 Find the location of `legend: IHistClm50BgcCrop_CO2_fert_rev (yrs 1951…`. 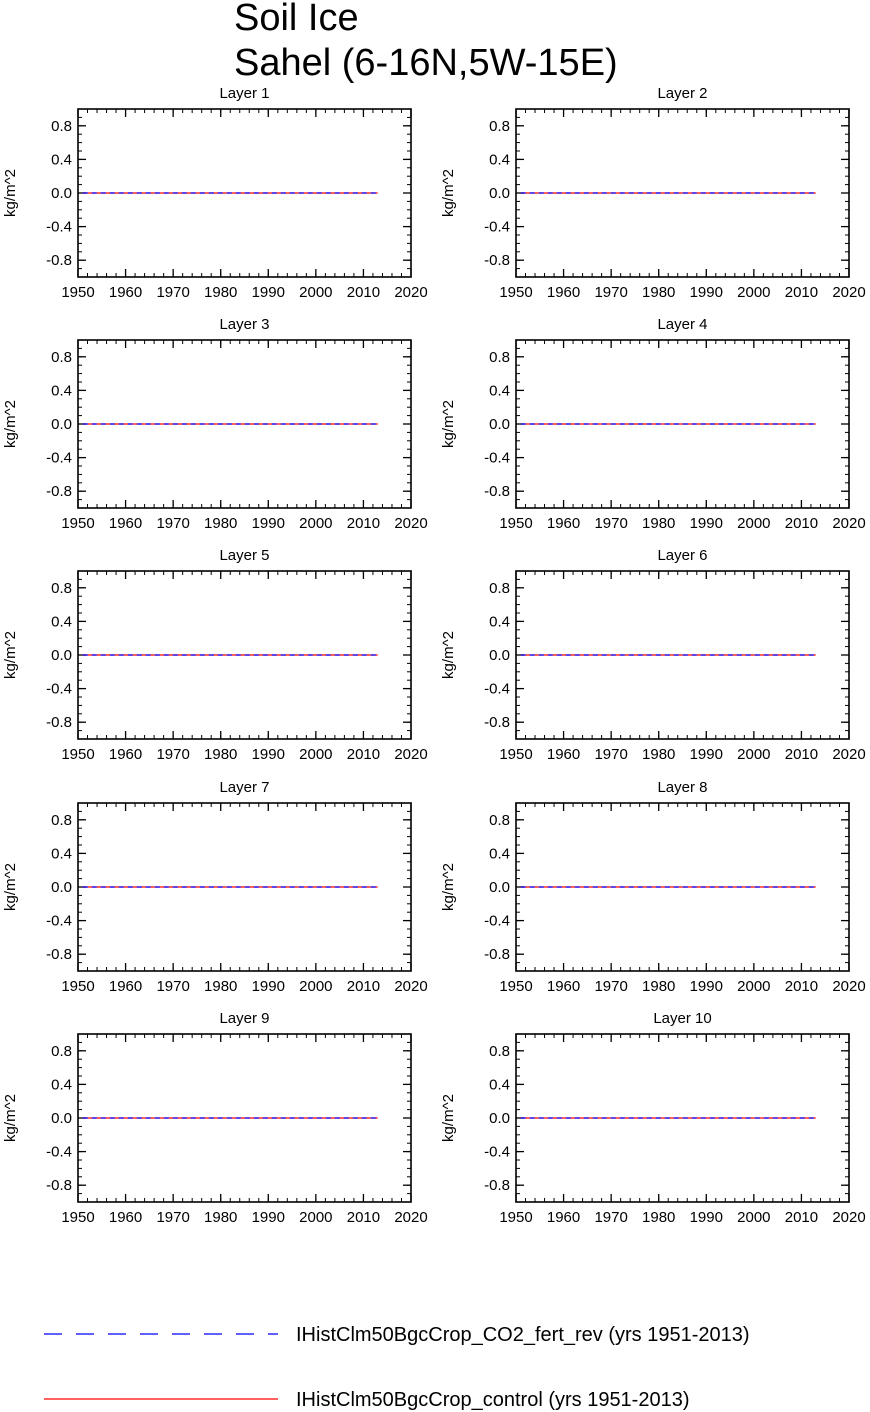

legend: IHistClm50BgcCrop_CO2_fert_rev (yrs 1951… is located at coordinates (397, 1367).